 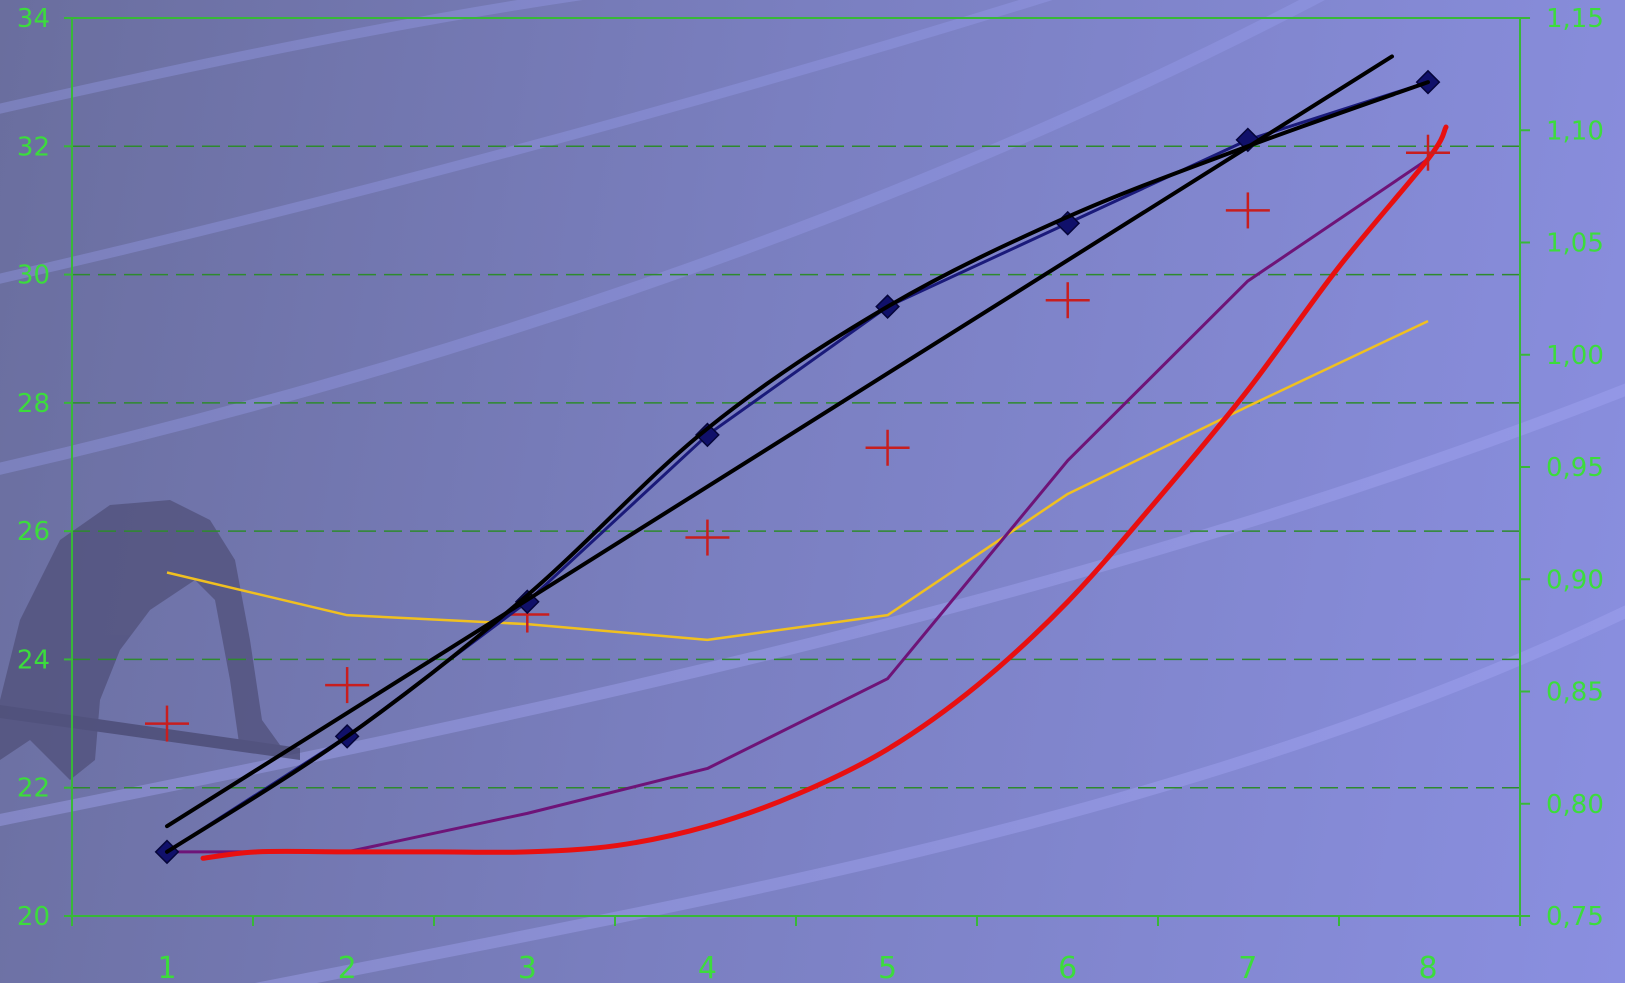 What do you see at coordinates (33, 404) in the screenshot?
I see `left-tick-label: 28` at bounding box center [33, 404].